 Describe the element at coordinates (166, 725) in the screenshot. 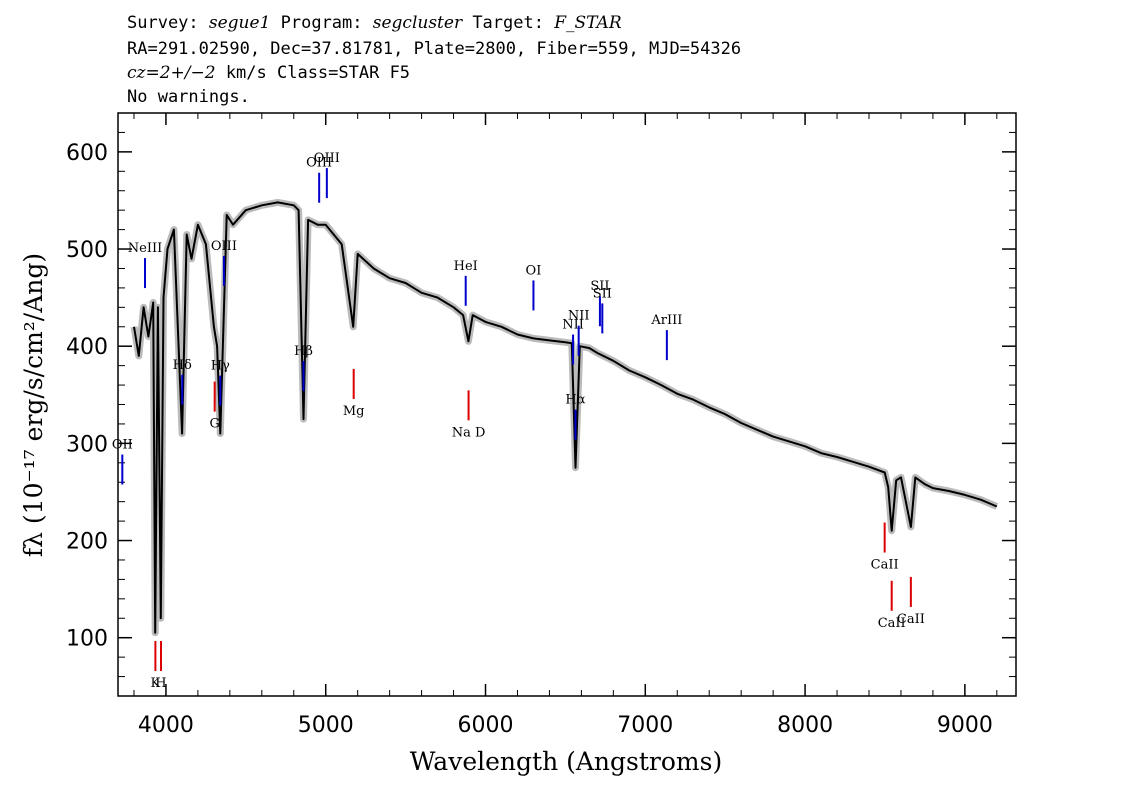

I see `x-tick-label: 4000` at that location.